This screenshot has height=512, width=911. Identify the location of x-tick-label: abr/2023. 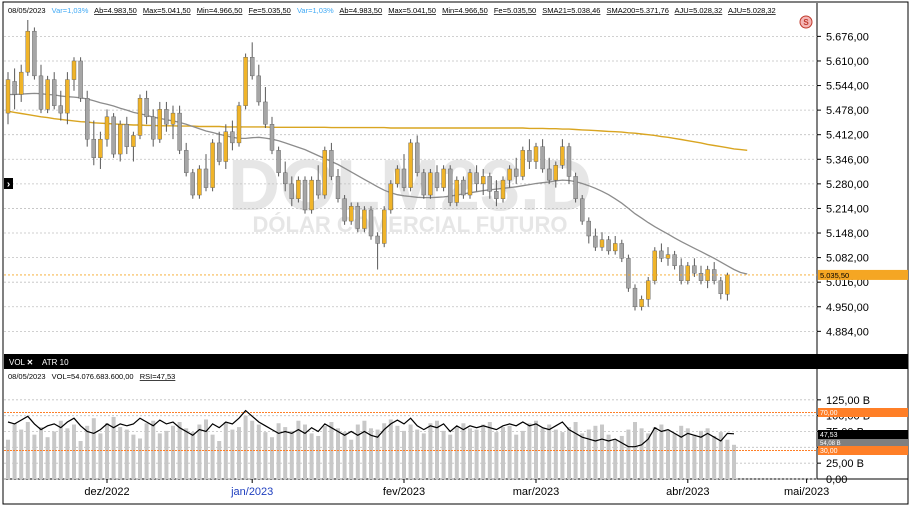
(687, 492).